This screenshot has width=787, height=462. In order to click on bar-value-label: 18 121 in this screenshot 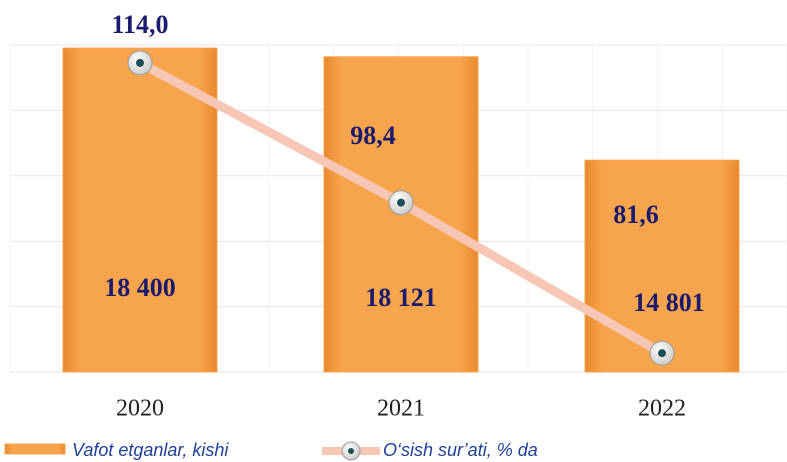, I will do `click(401, 297)`.